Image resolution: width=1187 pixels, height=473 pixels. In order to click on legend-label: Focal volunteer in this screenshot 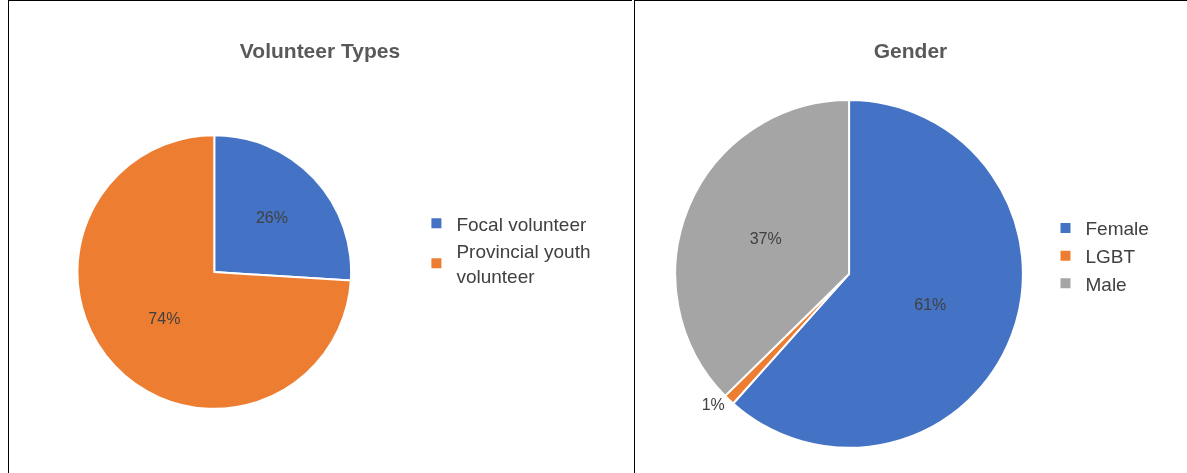, I will do `click(521, 224)`.